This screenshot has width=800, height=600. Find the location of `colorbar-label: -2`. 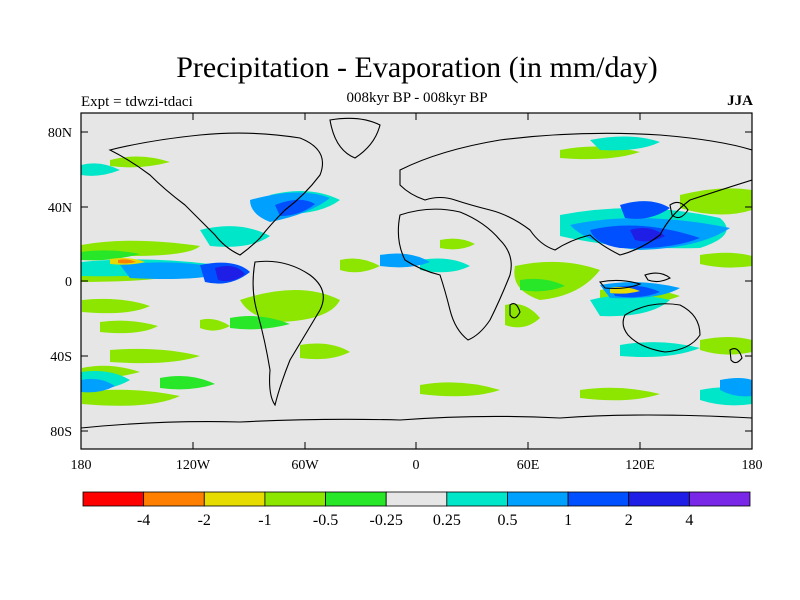

colorbar-label: -2 is located at coordinates (204, 520).